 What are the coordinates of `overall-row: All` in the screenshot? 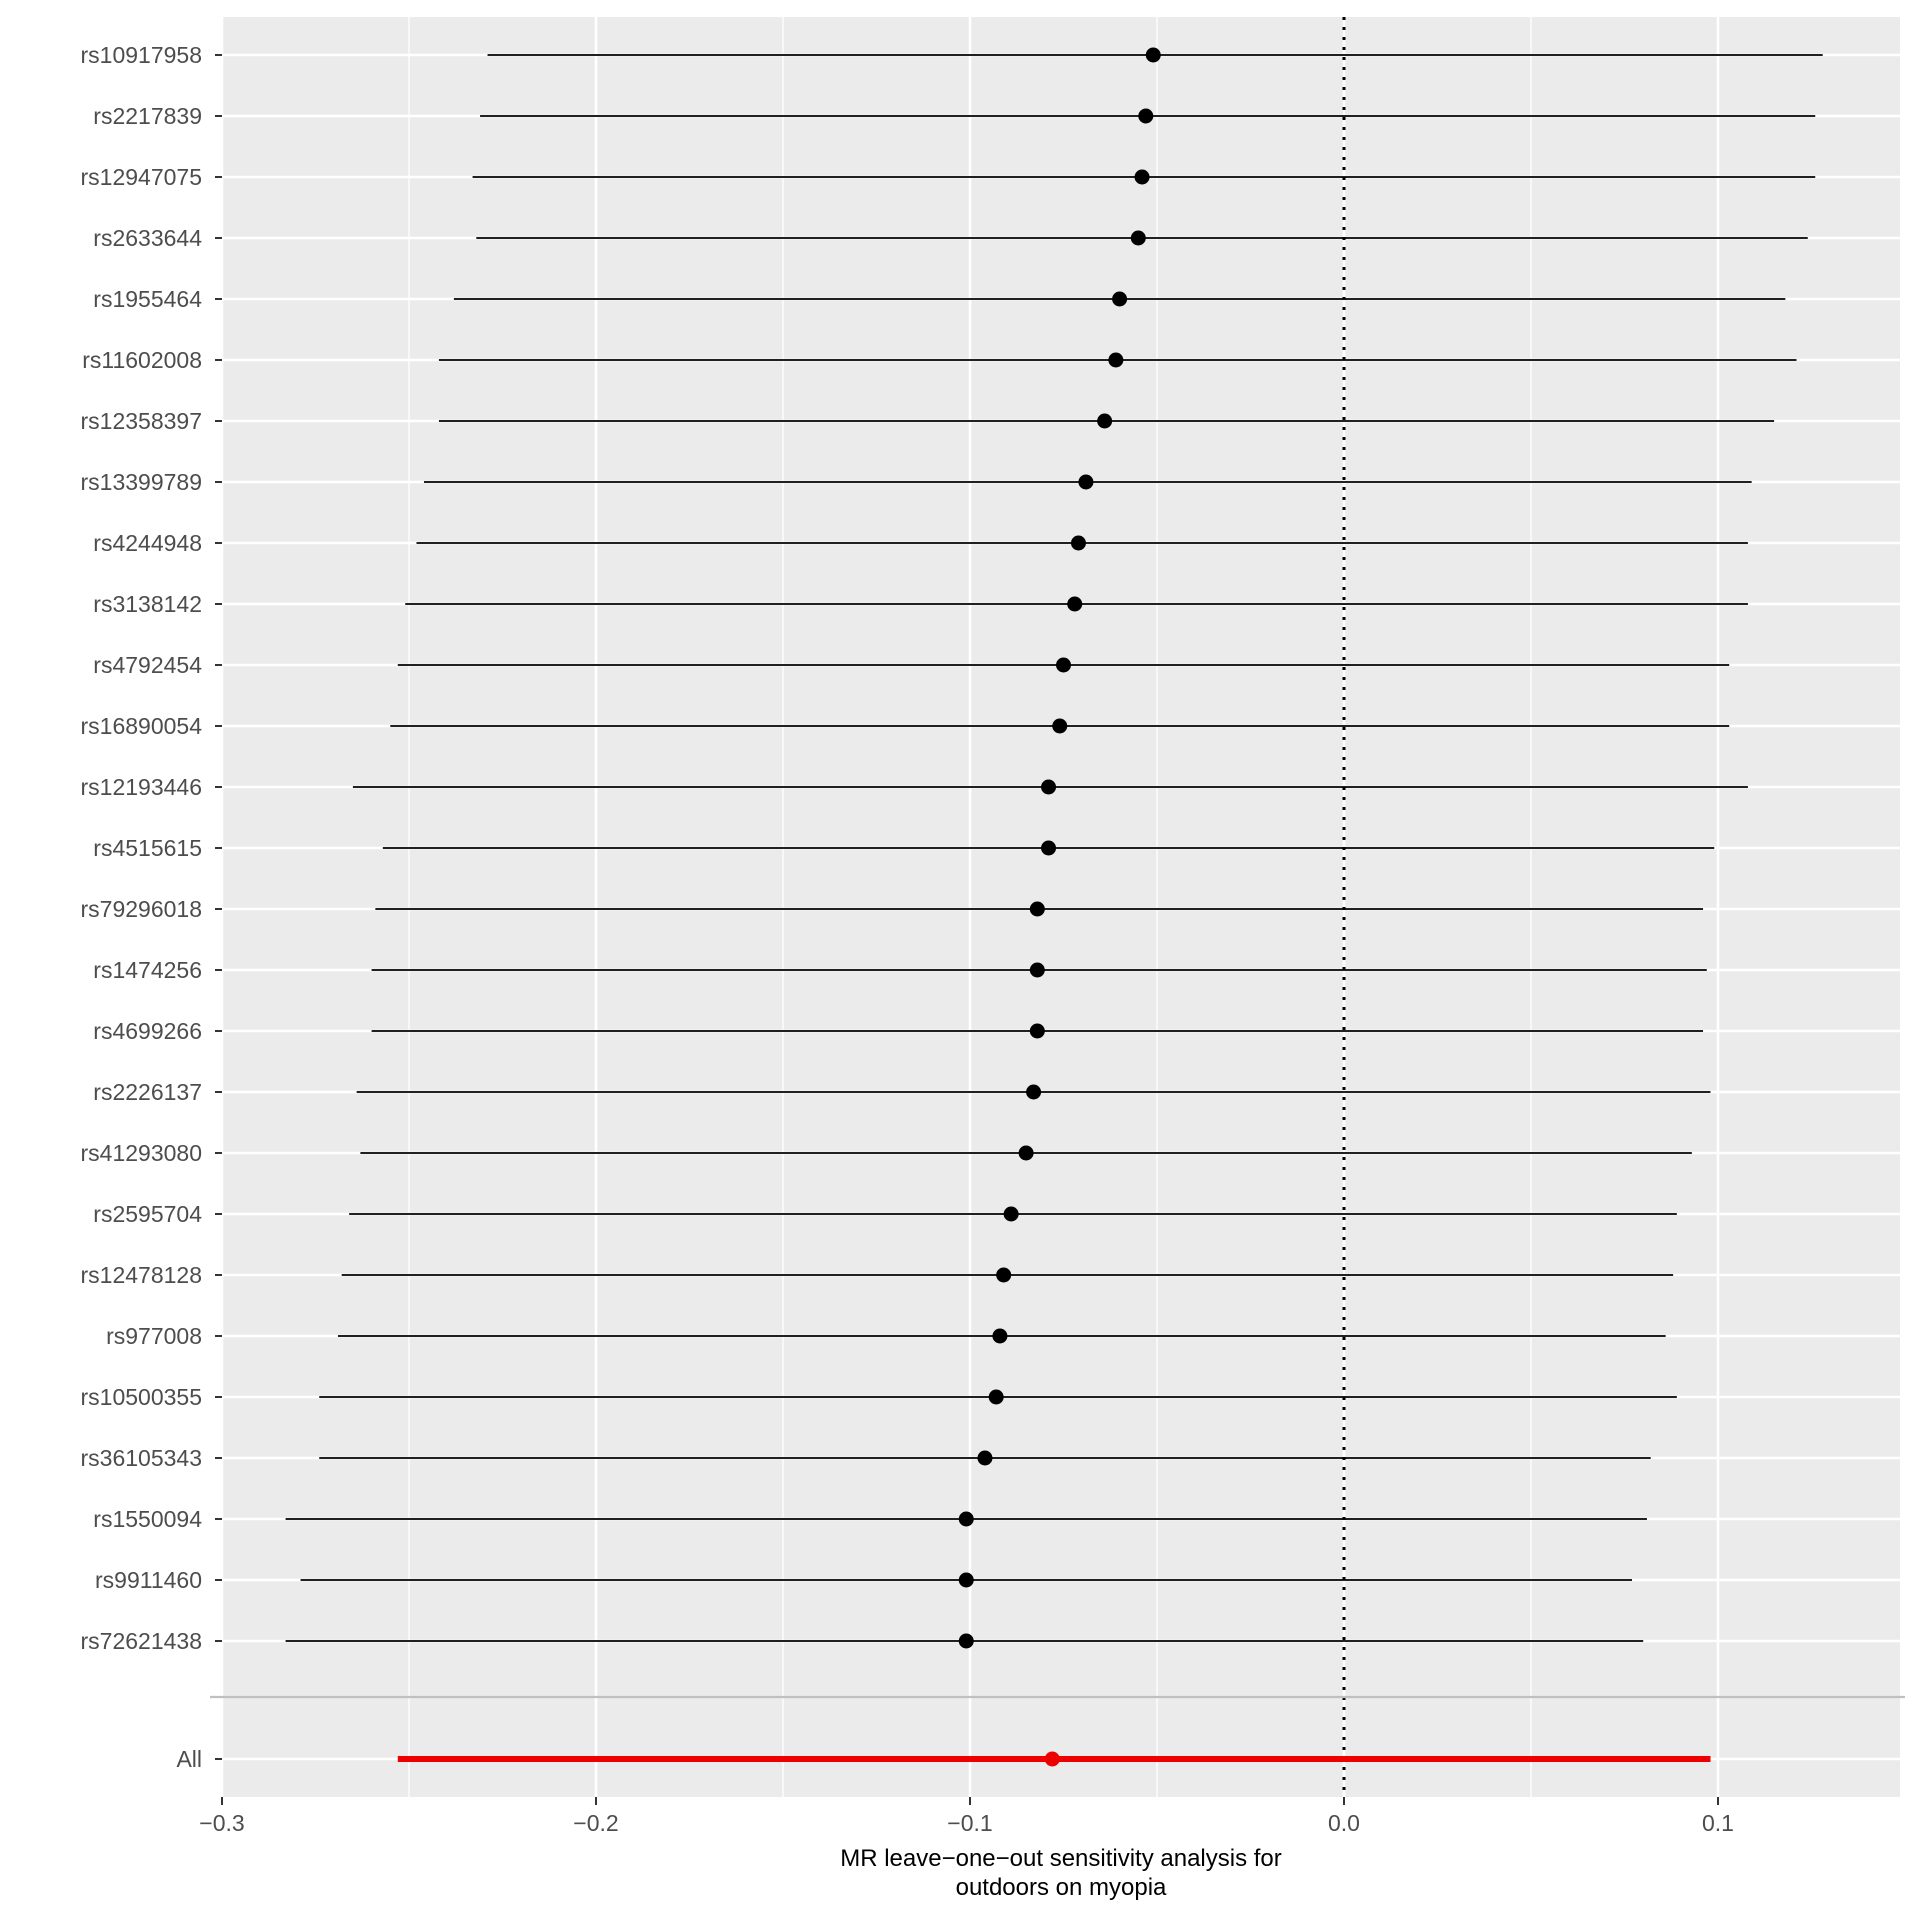 It's located at (943, 1759).